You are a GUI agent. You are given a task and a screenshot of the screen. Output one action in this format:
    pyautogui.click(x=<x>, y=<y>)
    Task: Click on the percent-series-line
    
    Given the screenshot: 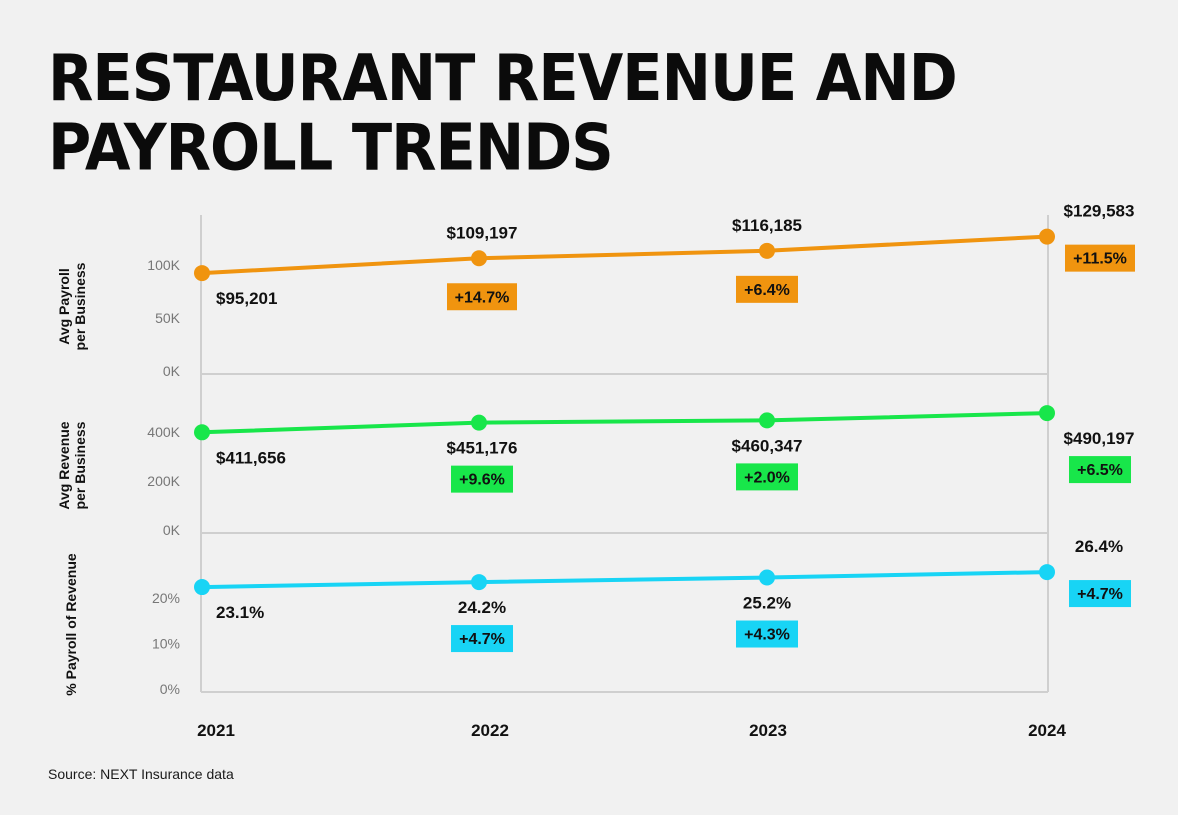 What is the action you would take?
    pyautogui.click(x=624, y=580)
    